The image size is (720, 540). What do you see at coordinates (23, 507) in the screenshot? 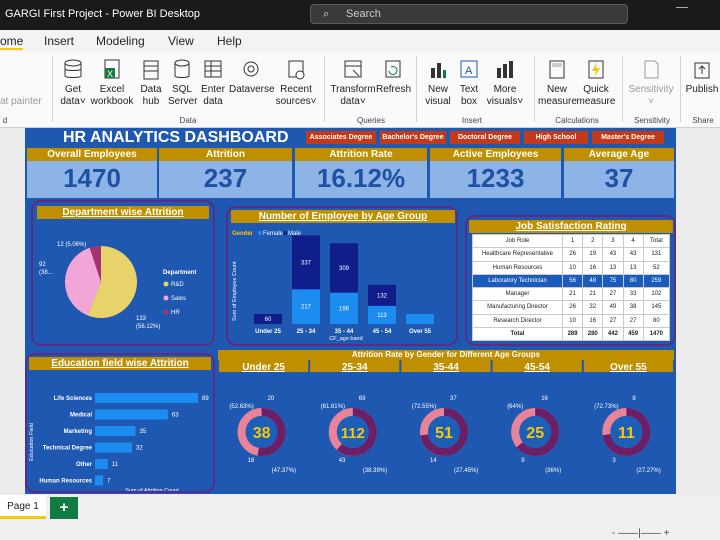
I see `page-tab: Page 1` at bounding box center [23, 507].